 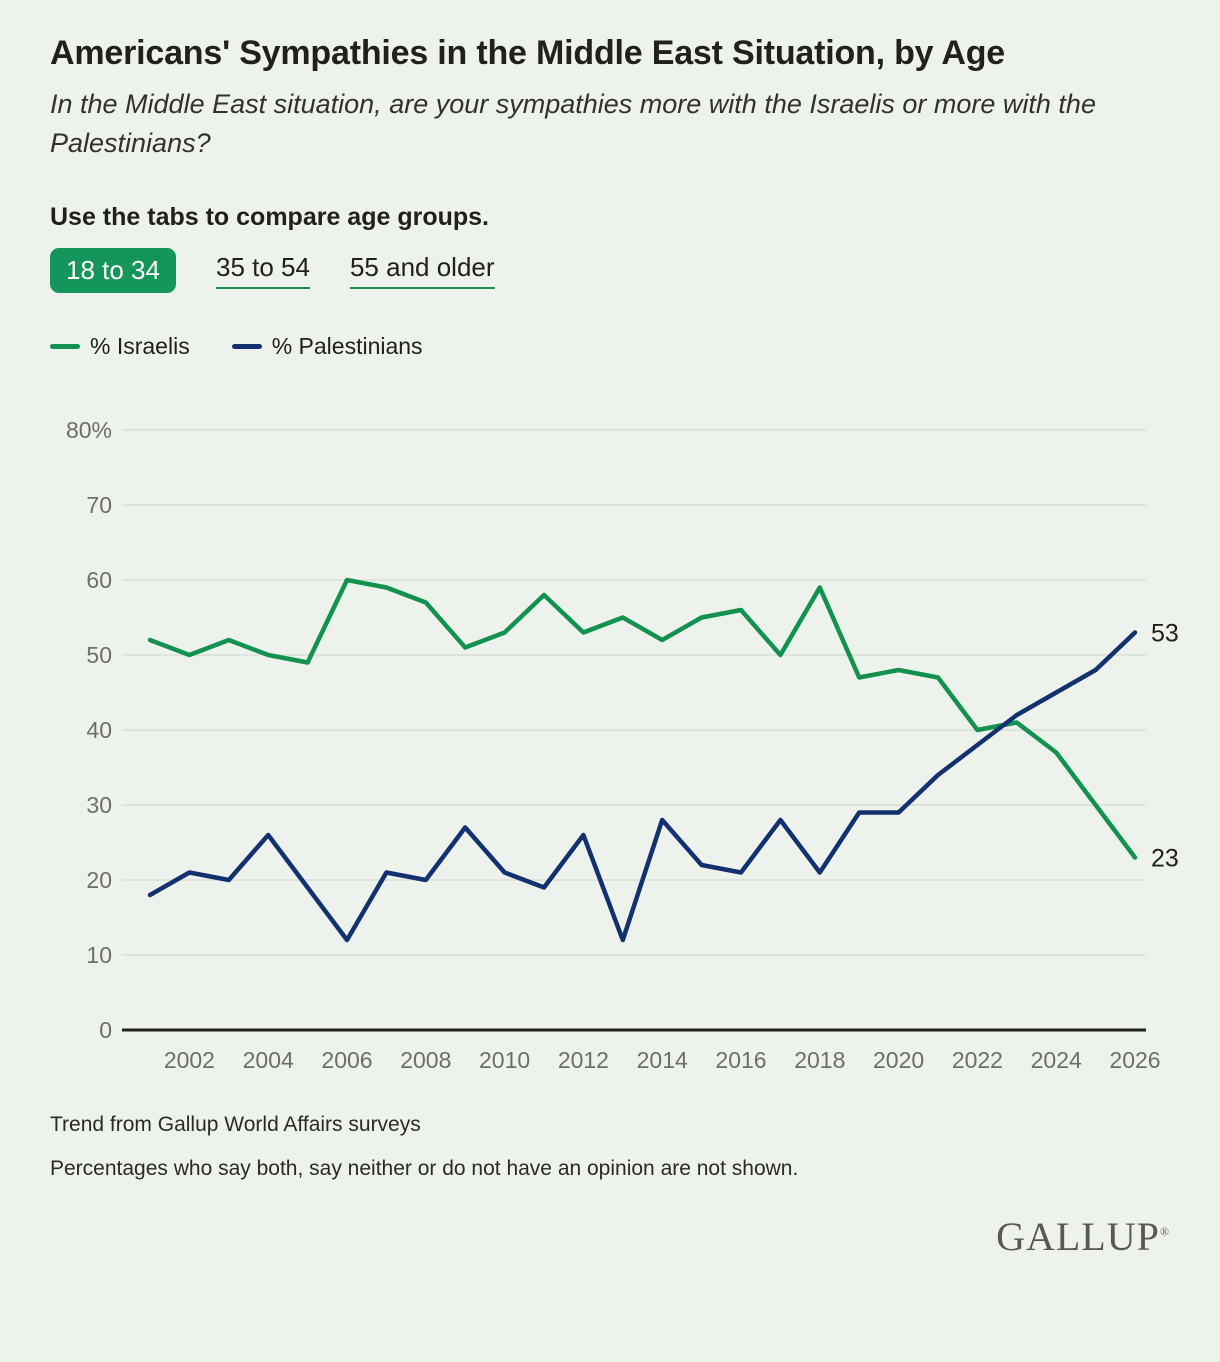 What do you see at coordinates (504, 1060) in the screenshot?
I see `x-tick-label: 2010` at bounding box center [504, 1060].